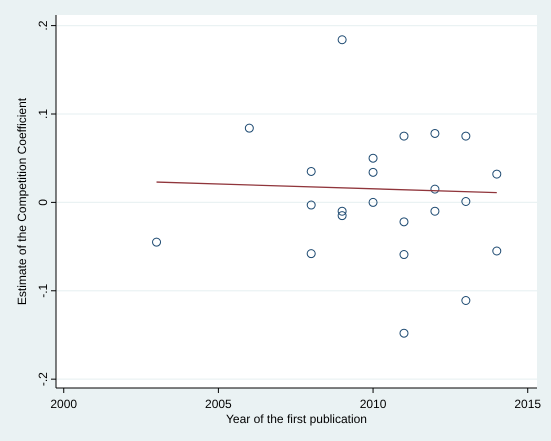  I want to click on x-tick-label: 2000, so click(64, 404).